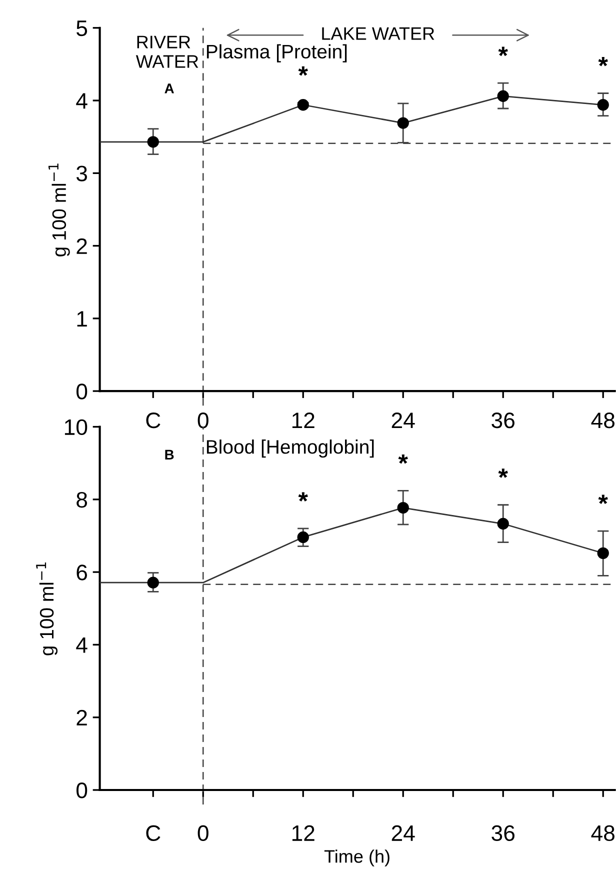 The image size is (616, 871). Describe the element at coordinates (167, 52) in the screenshot. I see `annotation: RIVER WATER` at that location.